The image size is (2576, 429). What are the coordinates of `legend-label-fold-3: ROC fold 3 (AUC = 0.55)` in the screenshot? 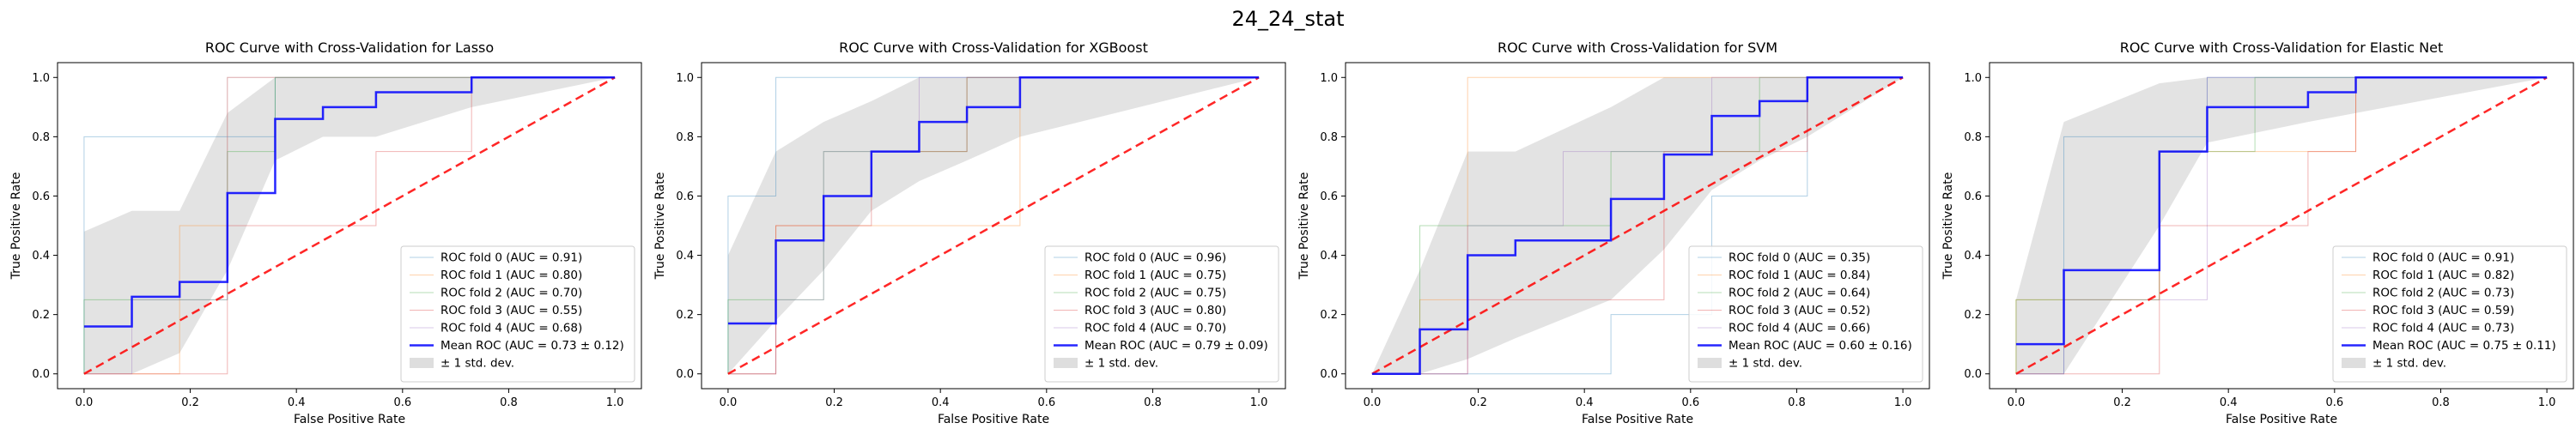 It's located at (511, 310).